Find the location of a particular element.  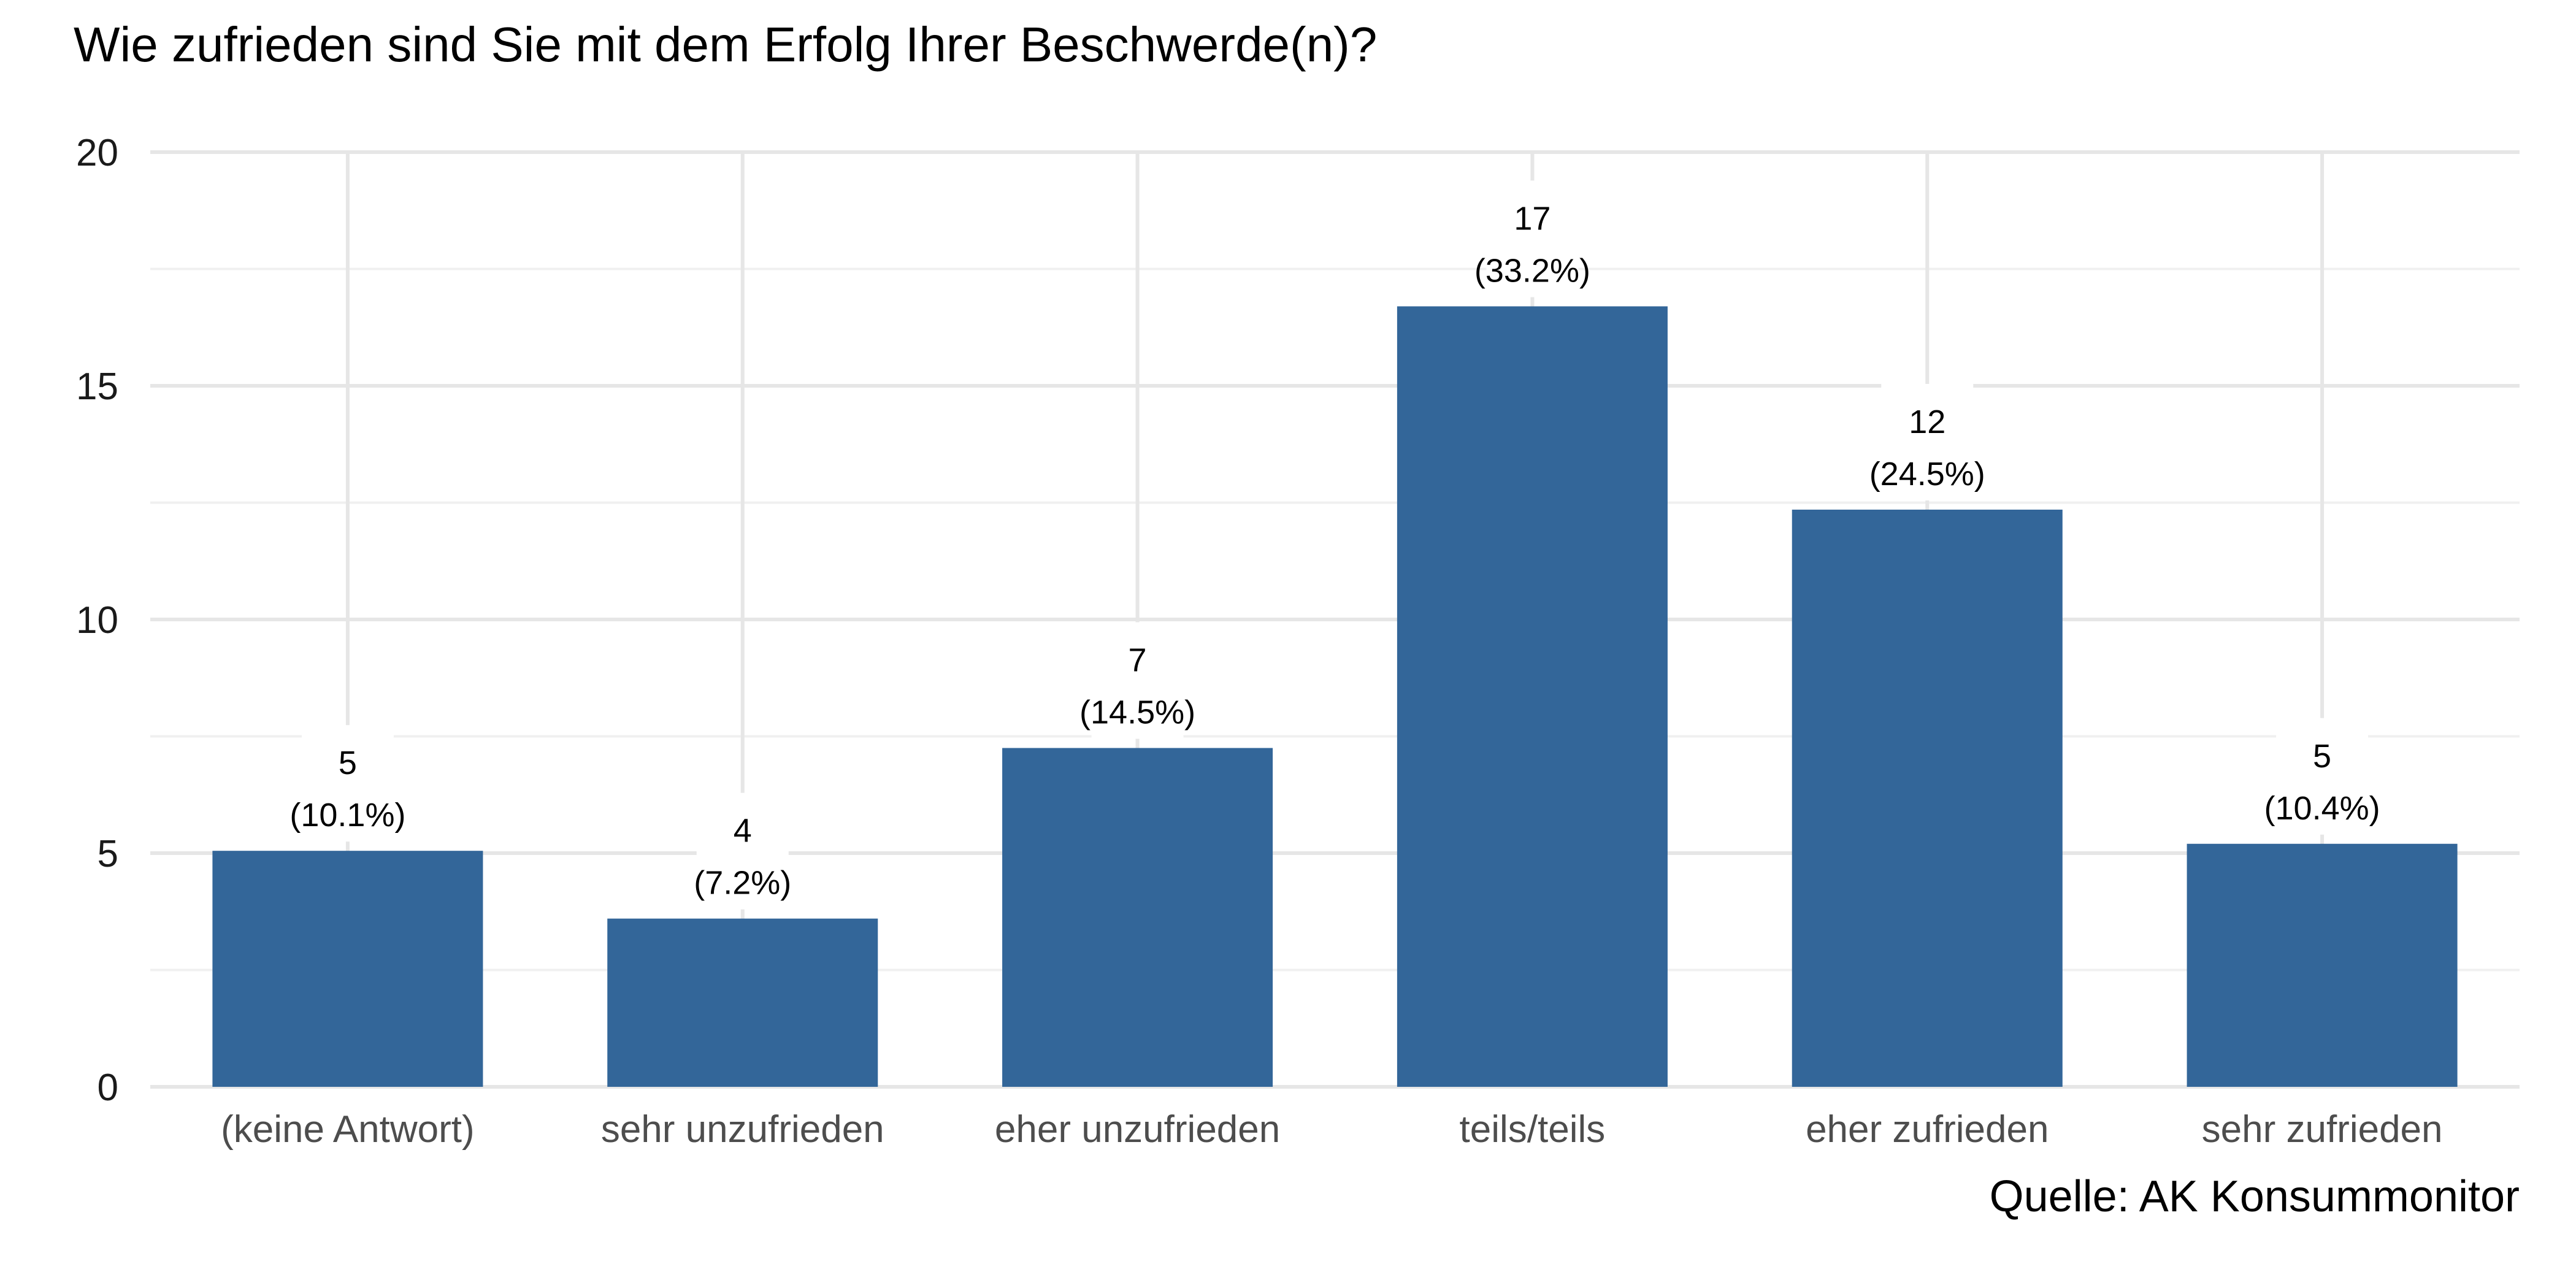

data-label-count: 12 is located at coordinates (1927, 422).